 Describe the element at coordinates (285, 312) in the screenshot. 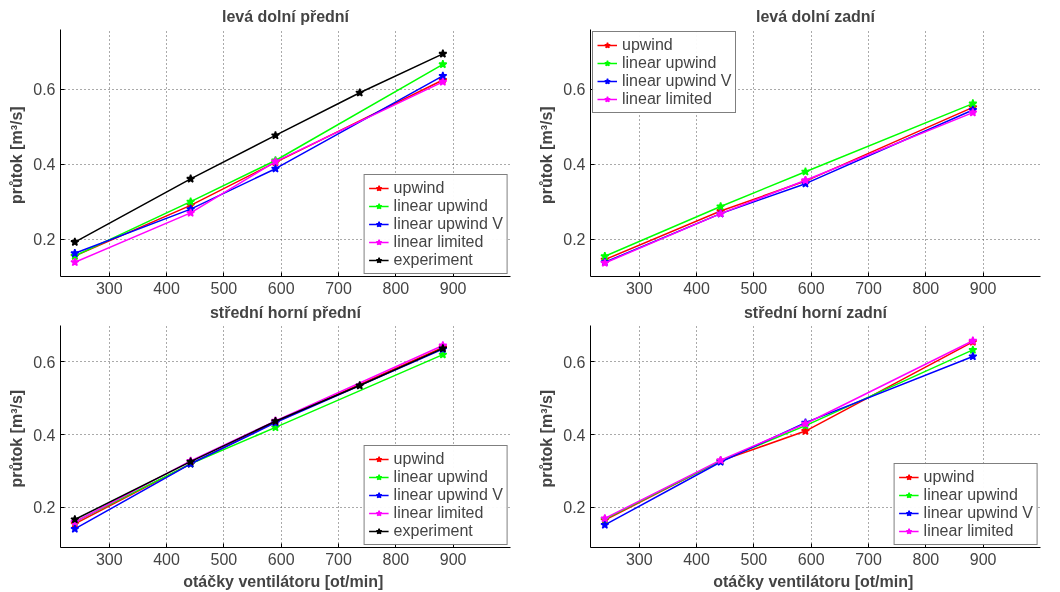

I see `chart-title: střední horní přední` at that location.